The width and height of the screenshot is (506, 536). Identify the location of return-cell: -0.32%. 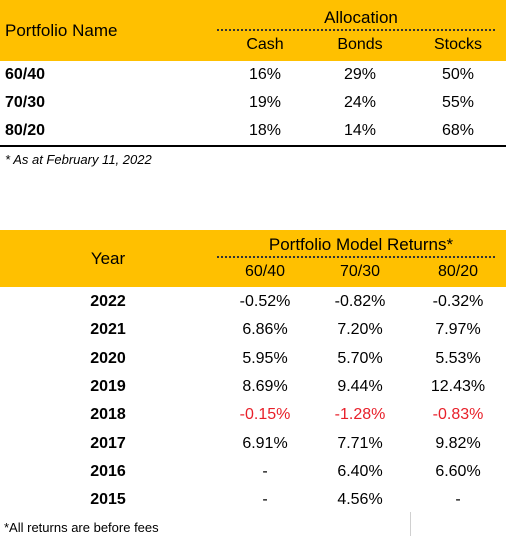
(458, 301).